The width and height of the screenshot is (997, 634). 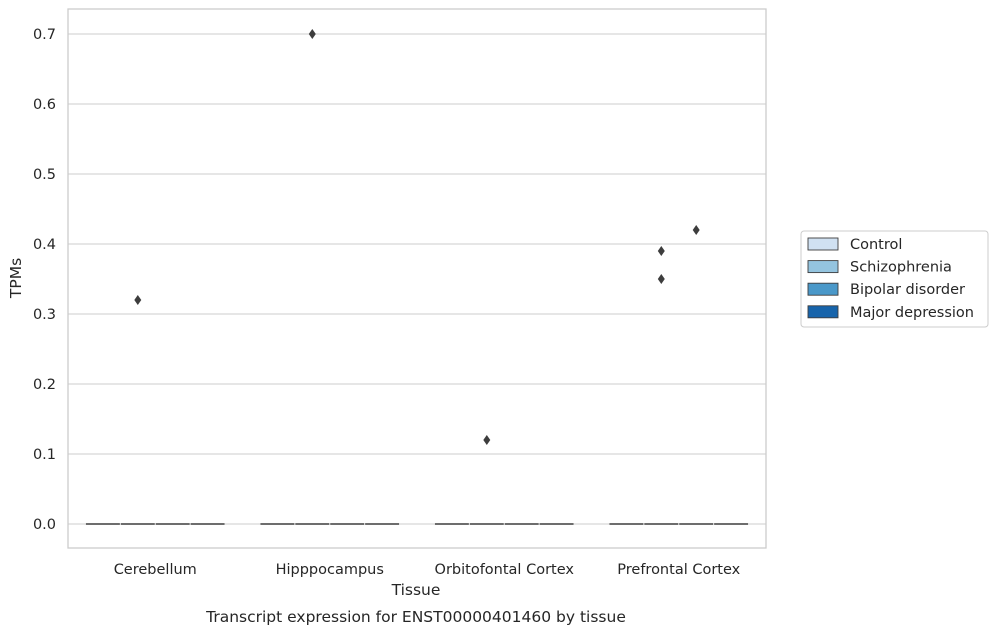 What do you see at coordinates (678, 570) in the screenshot?
I see `x-tick-label: Prefrontal Cortex` at bounding box center [678, 570].